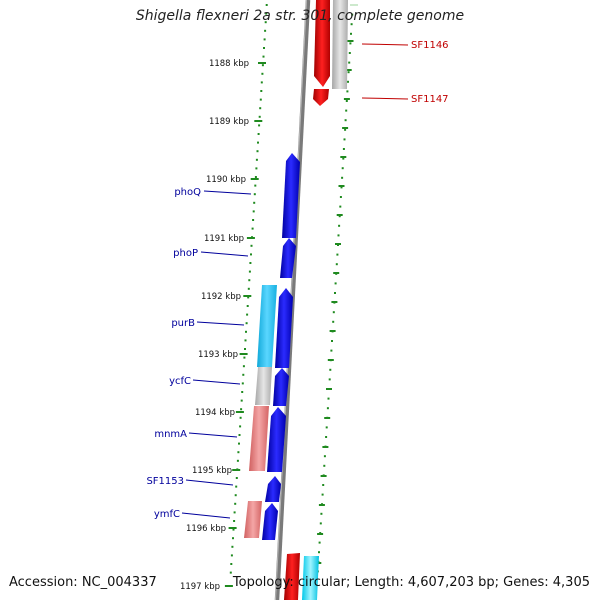 This screenshot has height=600, width=600. I want to click on gene-SF1147-arrow, so click(321, 97).